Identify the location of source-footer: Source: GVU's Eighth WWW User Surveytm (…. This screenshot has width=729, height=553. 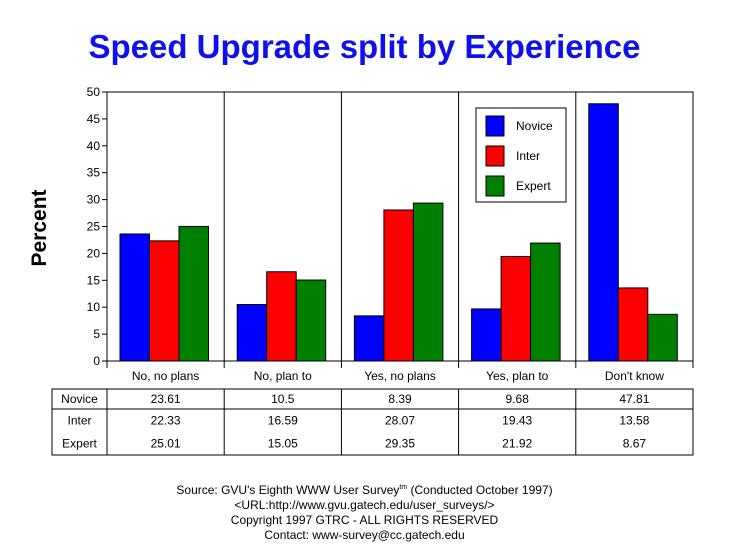
(364, 511).